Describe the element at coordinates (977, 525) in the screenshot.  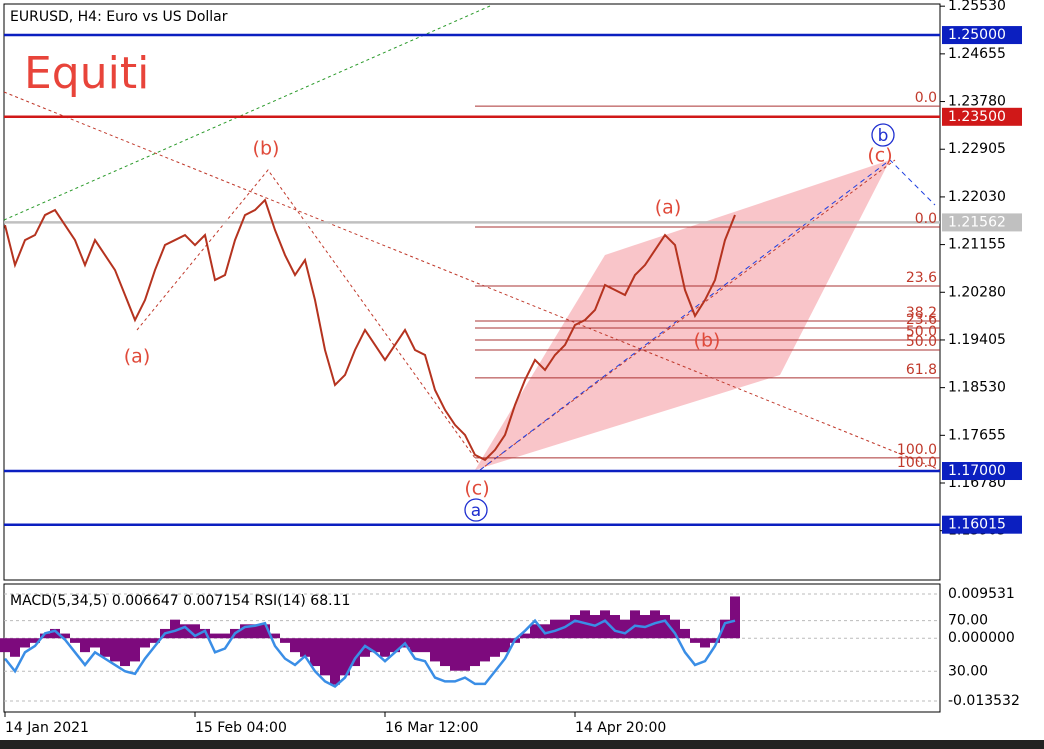
I see `level-label: 1.16015` at that location.